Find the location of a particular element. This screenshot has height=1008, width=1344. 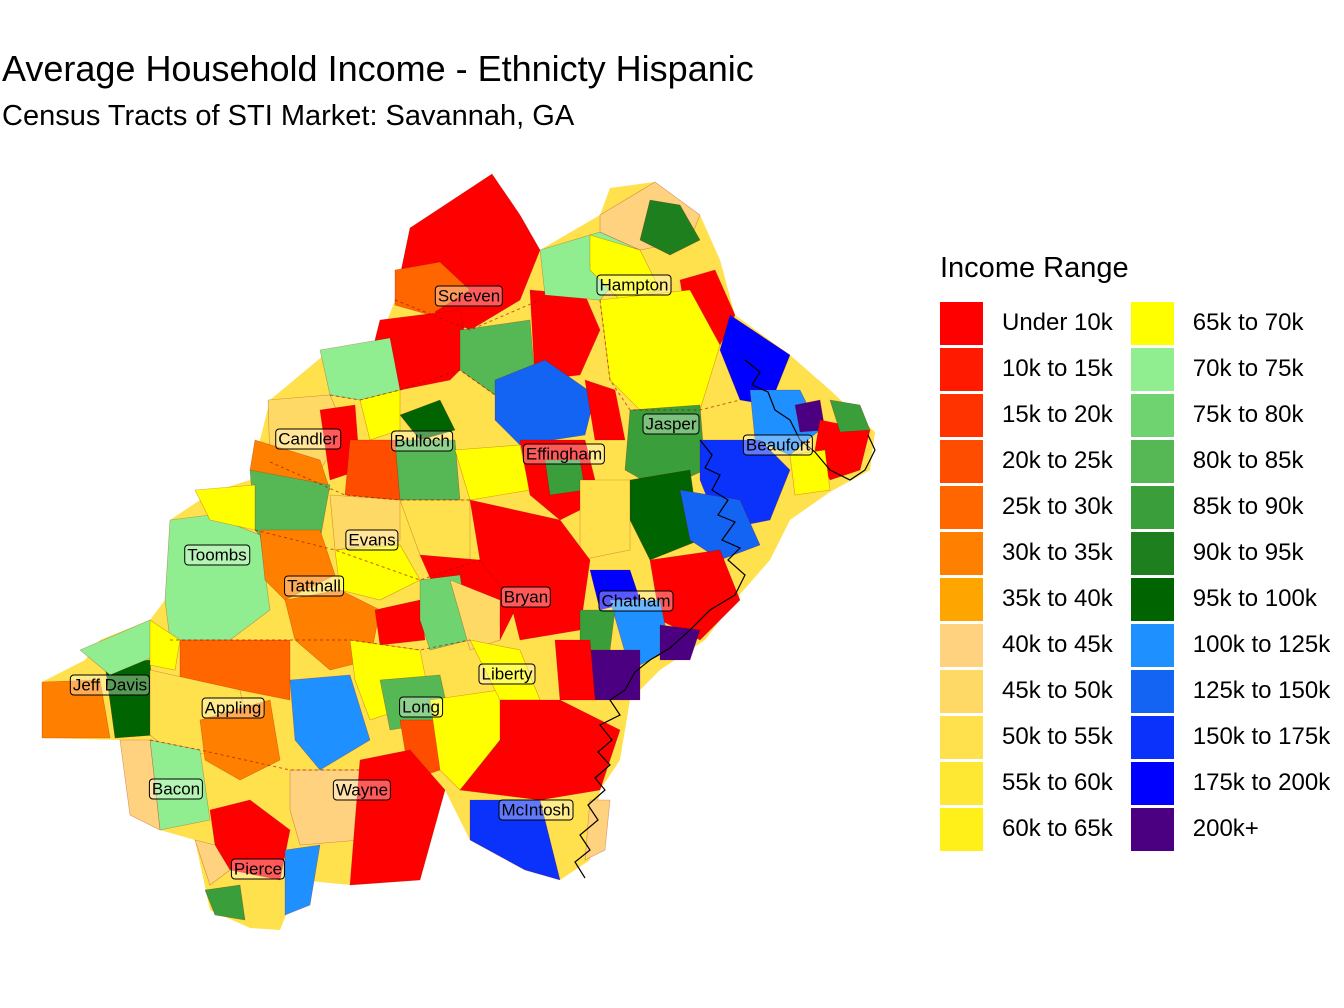

legend-item: 125k to 150k is located at coordinates (1230, 691).